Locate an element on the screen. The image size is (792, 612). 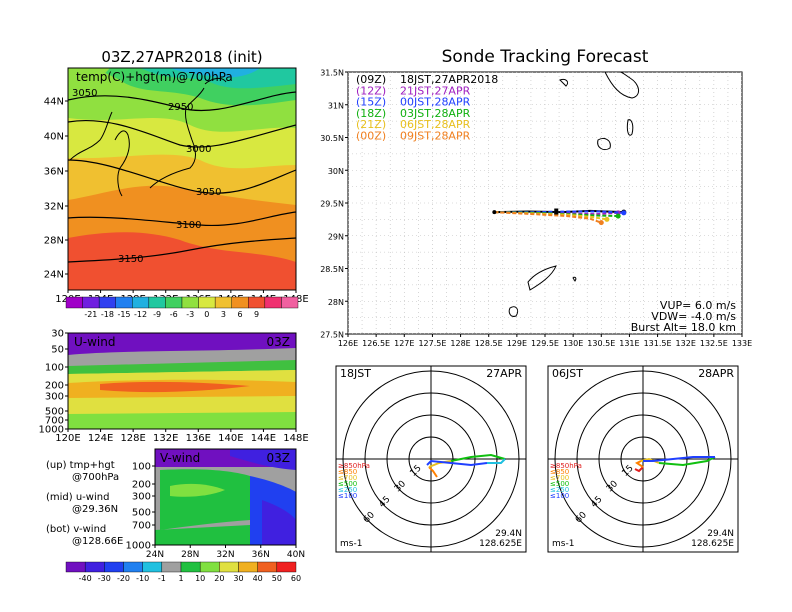
x-tick-label: 144E is located at coordinates (263, 438).